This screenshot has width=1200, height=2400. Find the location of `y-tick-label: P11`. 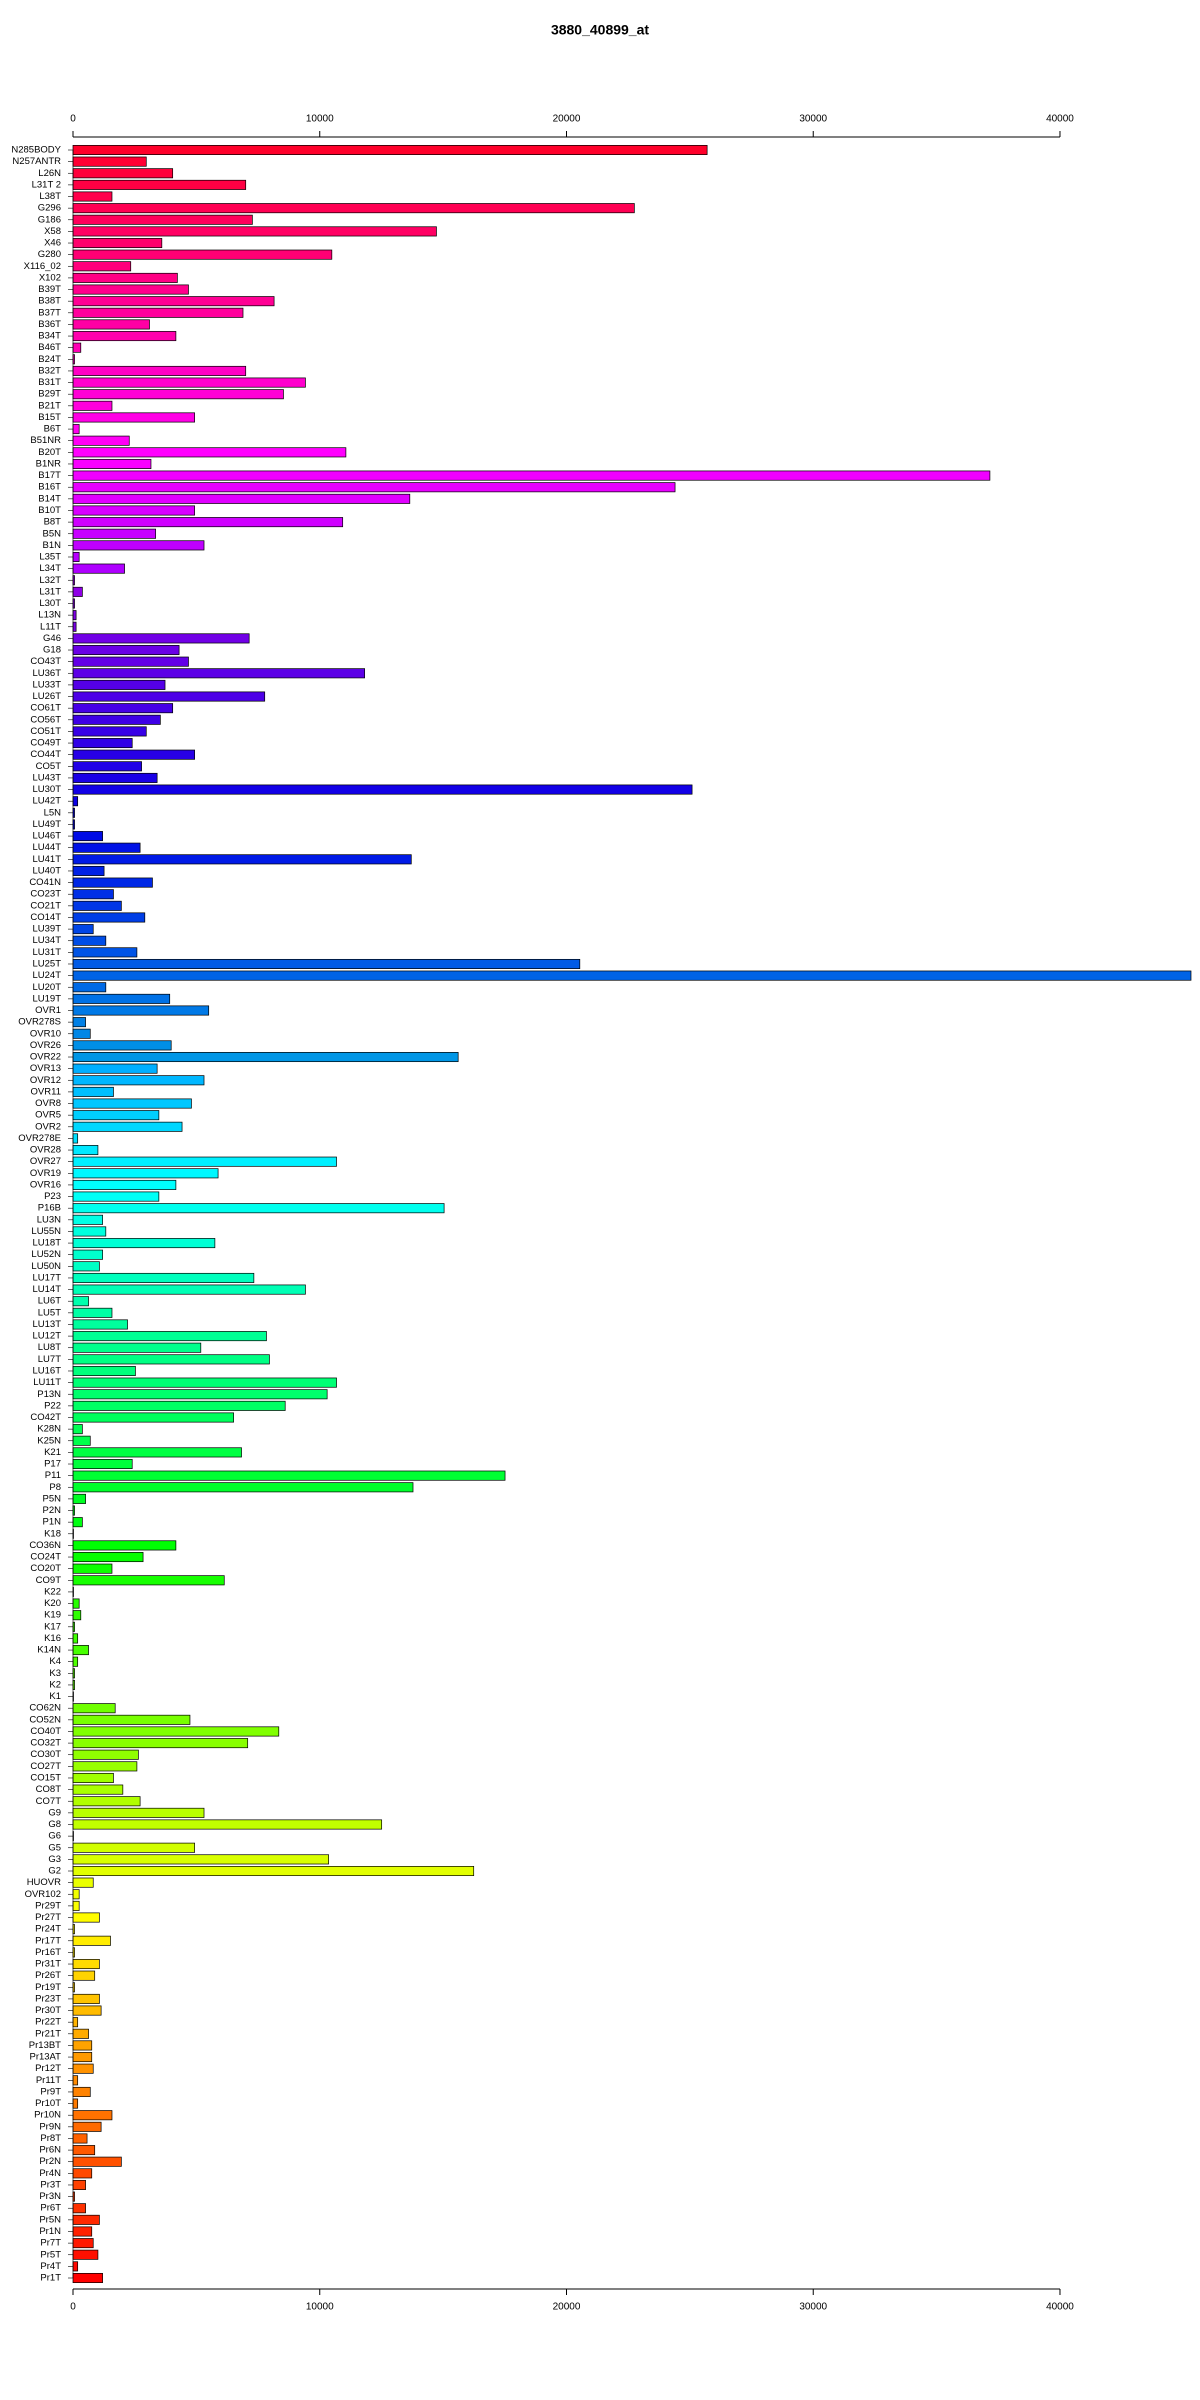

y-tick-label: P11 is located at coordinates (53, 1475).